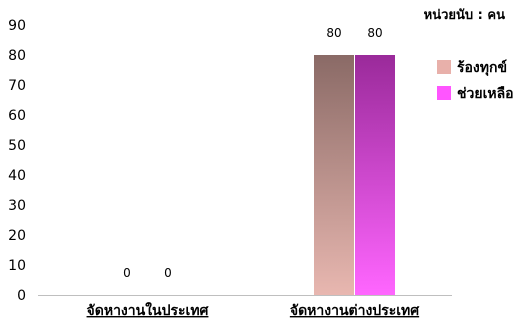  What do you see at coordinates (17, 266) in the screenshot?
I see `y-tick-label: 10` at bounding box center [17, 266].